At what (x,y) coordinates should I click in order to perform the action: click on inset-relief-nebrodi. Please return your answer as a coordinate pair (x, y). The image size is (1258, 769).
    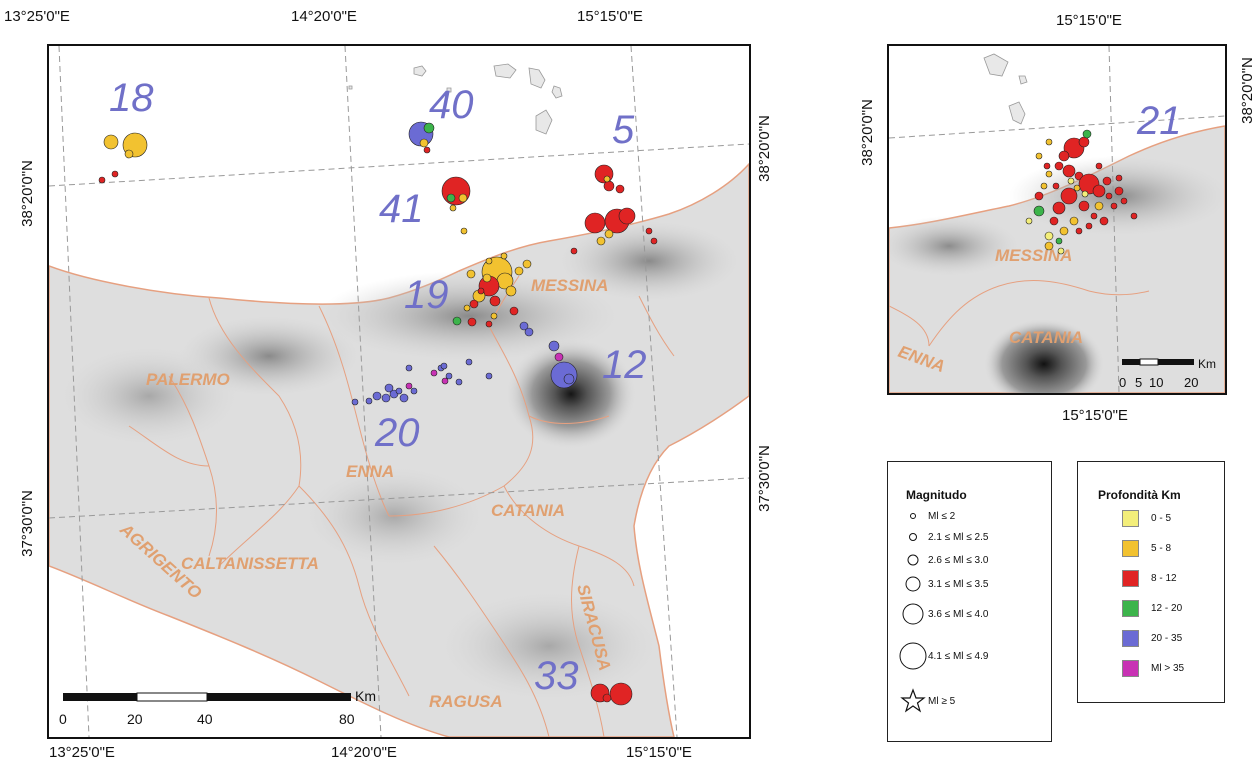
    Looking at the image, I should click on (954, 246).